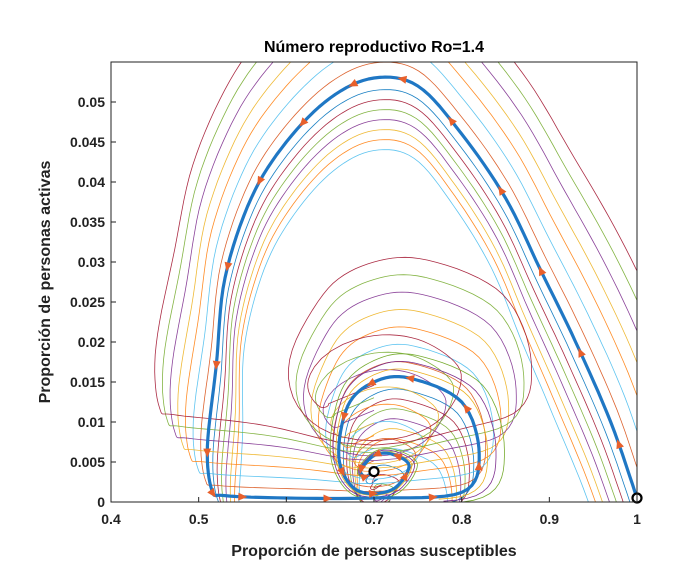  I want to click on chart-title: Número reproductivo Ro=1.4, so click(374, 47).